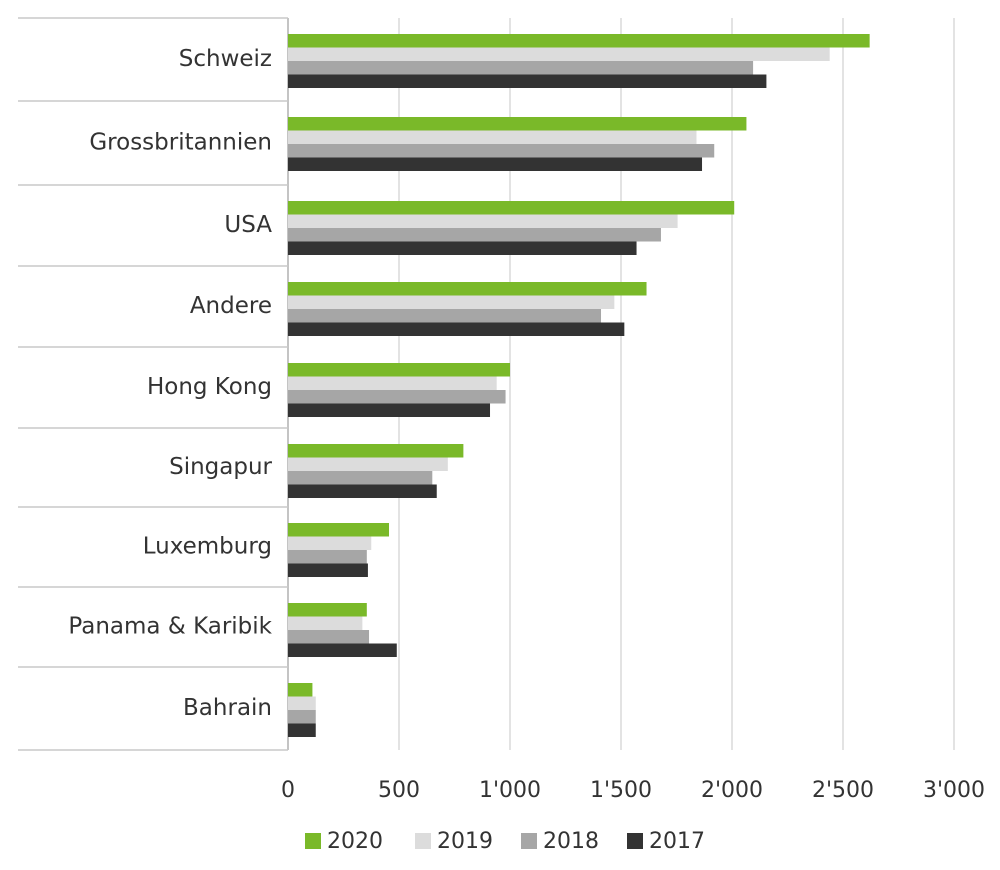 This screenshot has width=1000, height=870. I want to click on legend-label: 2017, so click(677, 841).